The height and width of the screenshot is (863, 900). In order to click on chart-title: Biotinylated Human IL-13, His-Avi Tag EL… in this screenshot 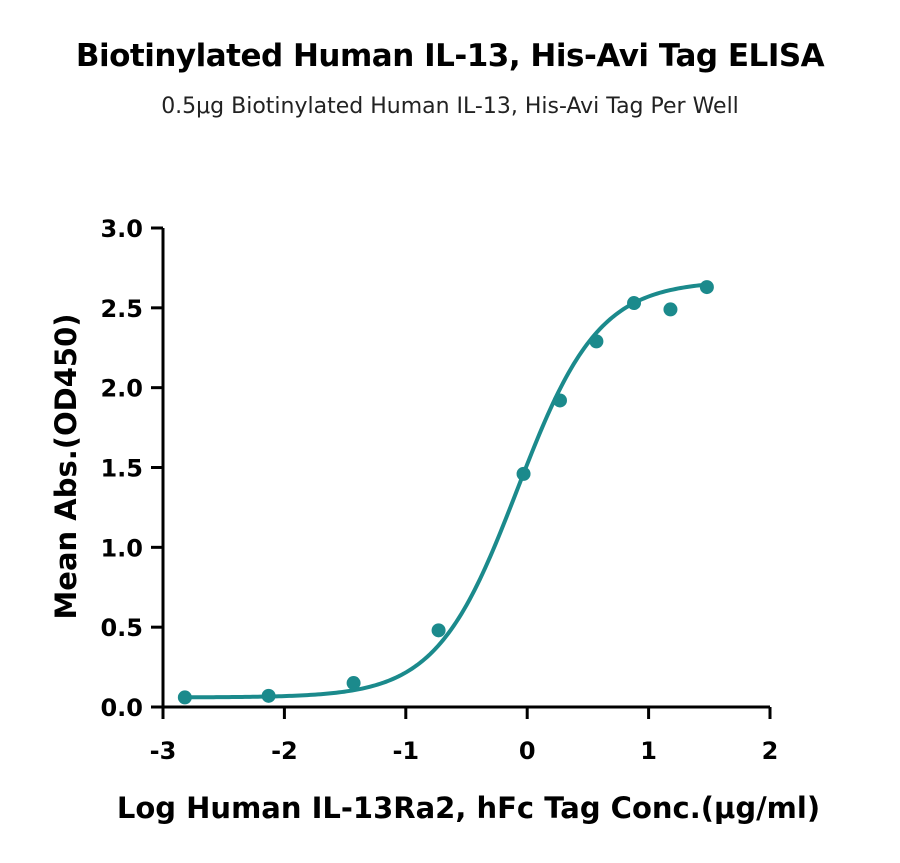, I will do `click(450, 56)`.